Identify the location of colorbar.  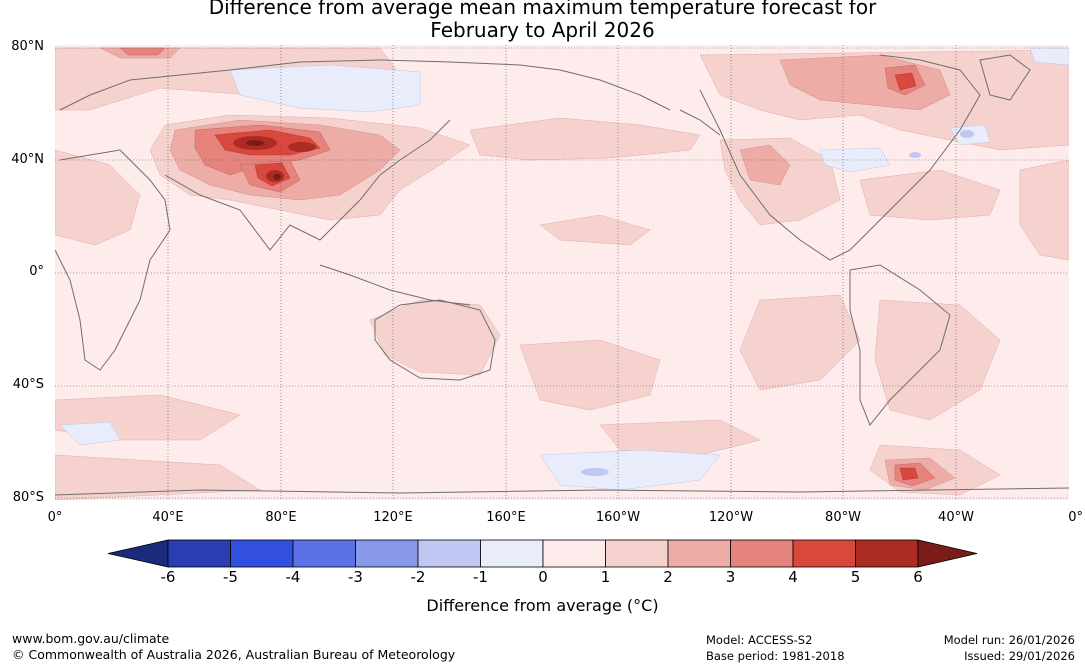
(542, 553).